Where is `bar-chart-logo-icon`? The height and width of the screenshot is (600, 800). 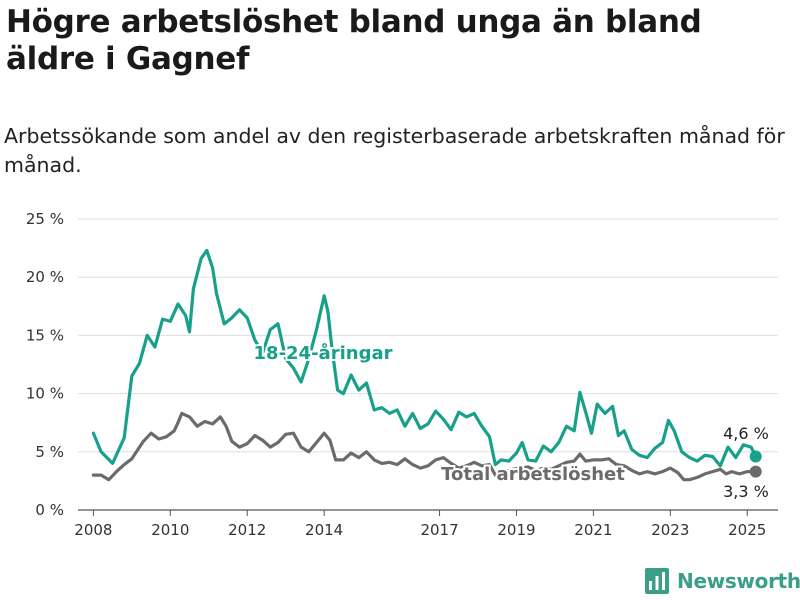
bar-chart-logo-icon is located at coordinates (657, 581).